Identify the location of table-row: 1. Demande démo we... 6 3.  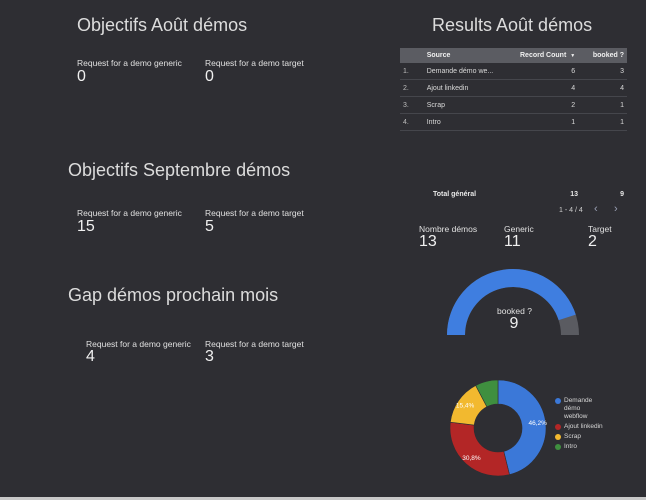
(513, 71).